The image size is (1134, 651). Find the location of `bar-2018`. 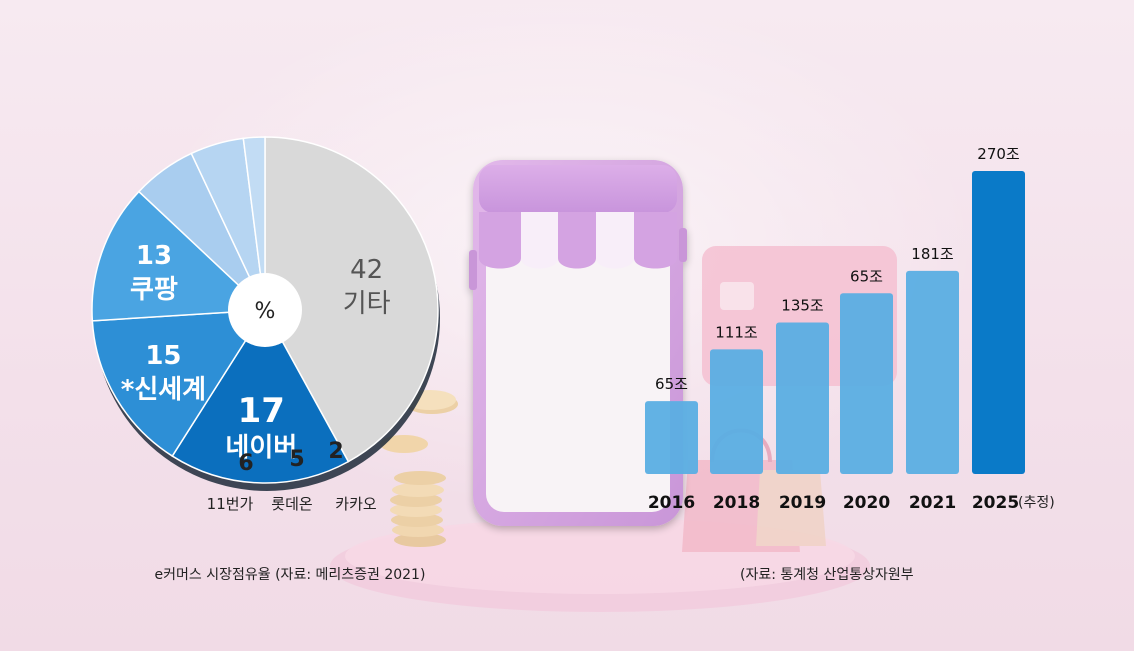

bar-2018 is located at coordinates (736, 411).